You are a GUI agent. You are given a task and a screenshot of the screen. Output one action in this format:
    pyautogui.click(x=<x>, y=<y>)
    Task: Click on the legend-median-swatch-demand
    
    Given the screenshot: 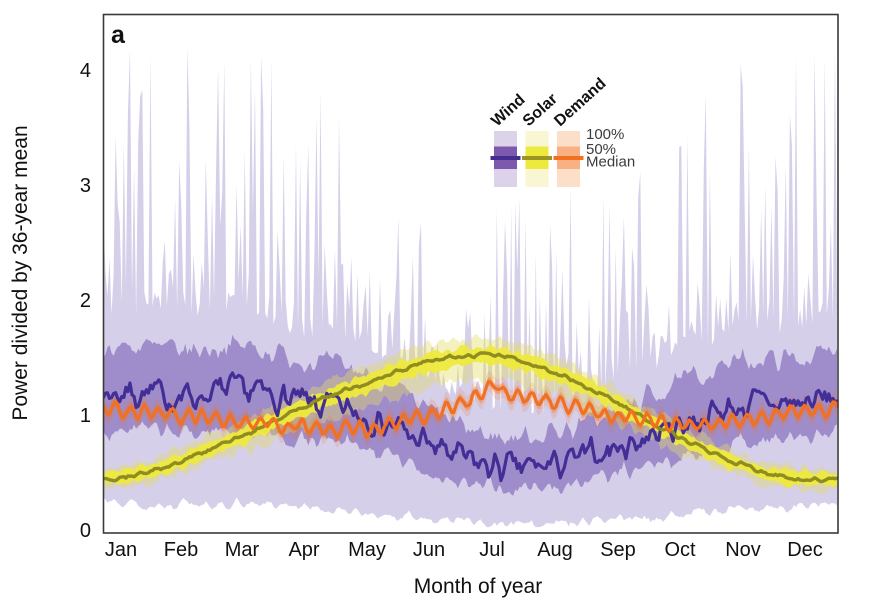 What is the action you would take?
    pyautogui.click(x=568, y=158)
    